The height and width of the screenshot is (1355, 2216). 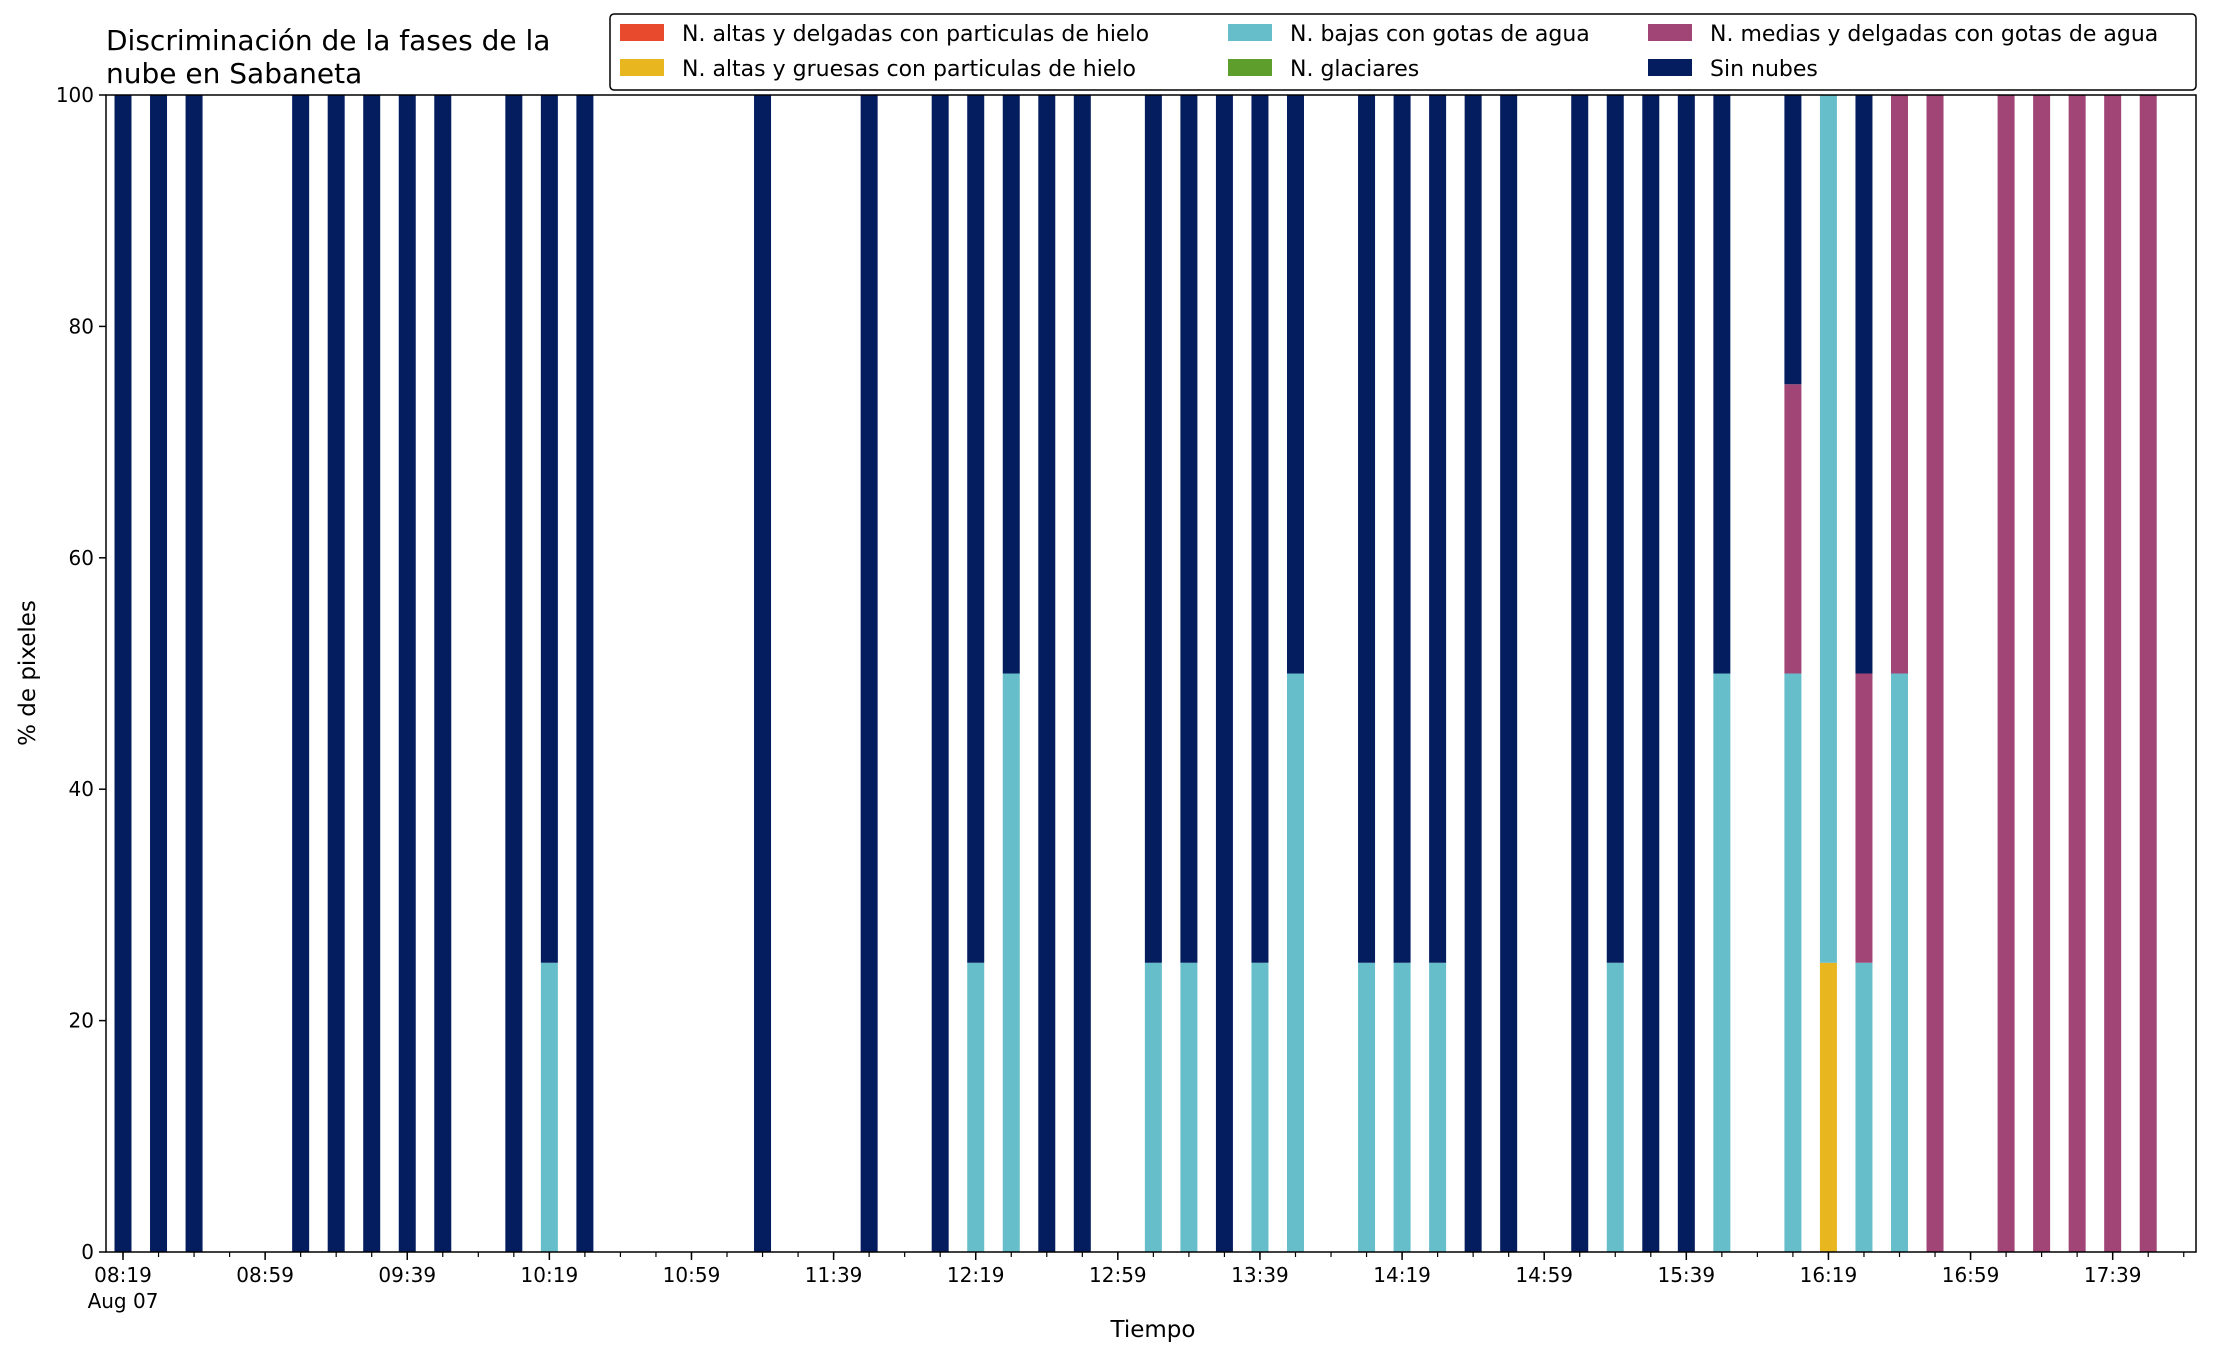 I want to click on legend-swatch-sin-nubes, so click(x=1670, y=67).